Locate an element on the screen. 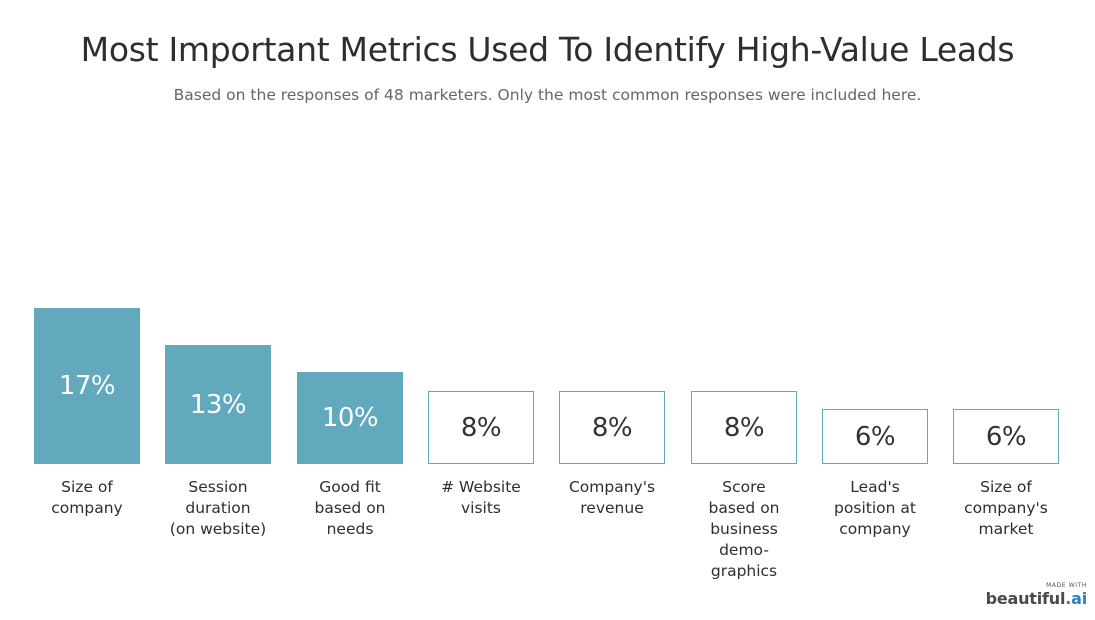  category-label: # Website visits is located at coordinates (481, 497).